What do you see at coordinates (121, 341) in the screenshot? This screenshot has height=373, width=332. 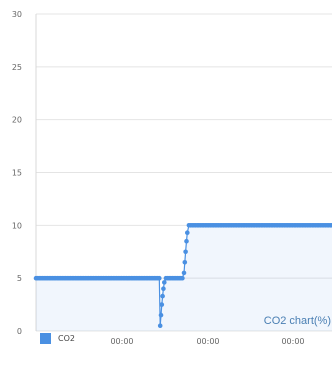 I see `x-tick-label-0: 00:00` at bounding box center [121, 341].